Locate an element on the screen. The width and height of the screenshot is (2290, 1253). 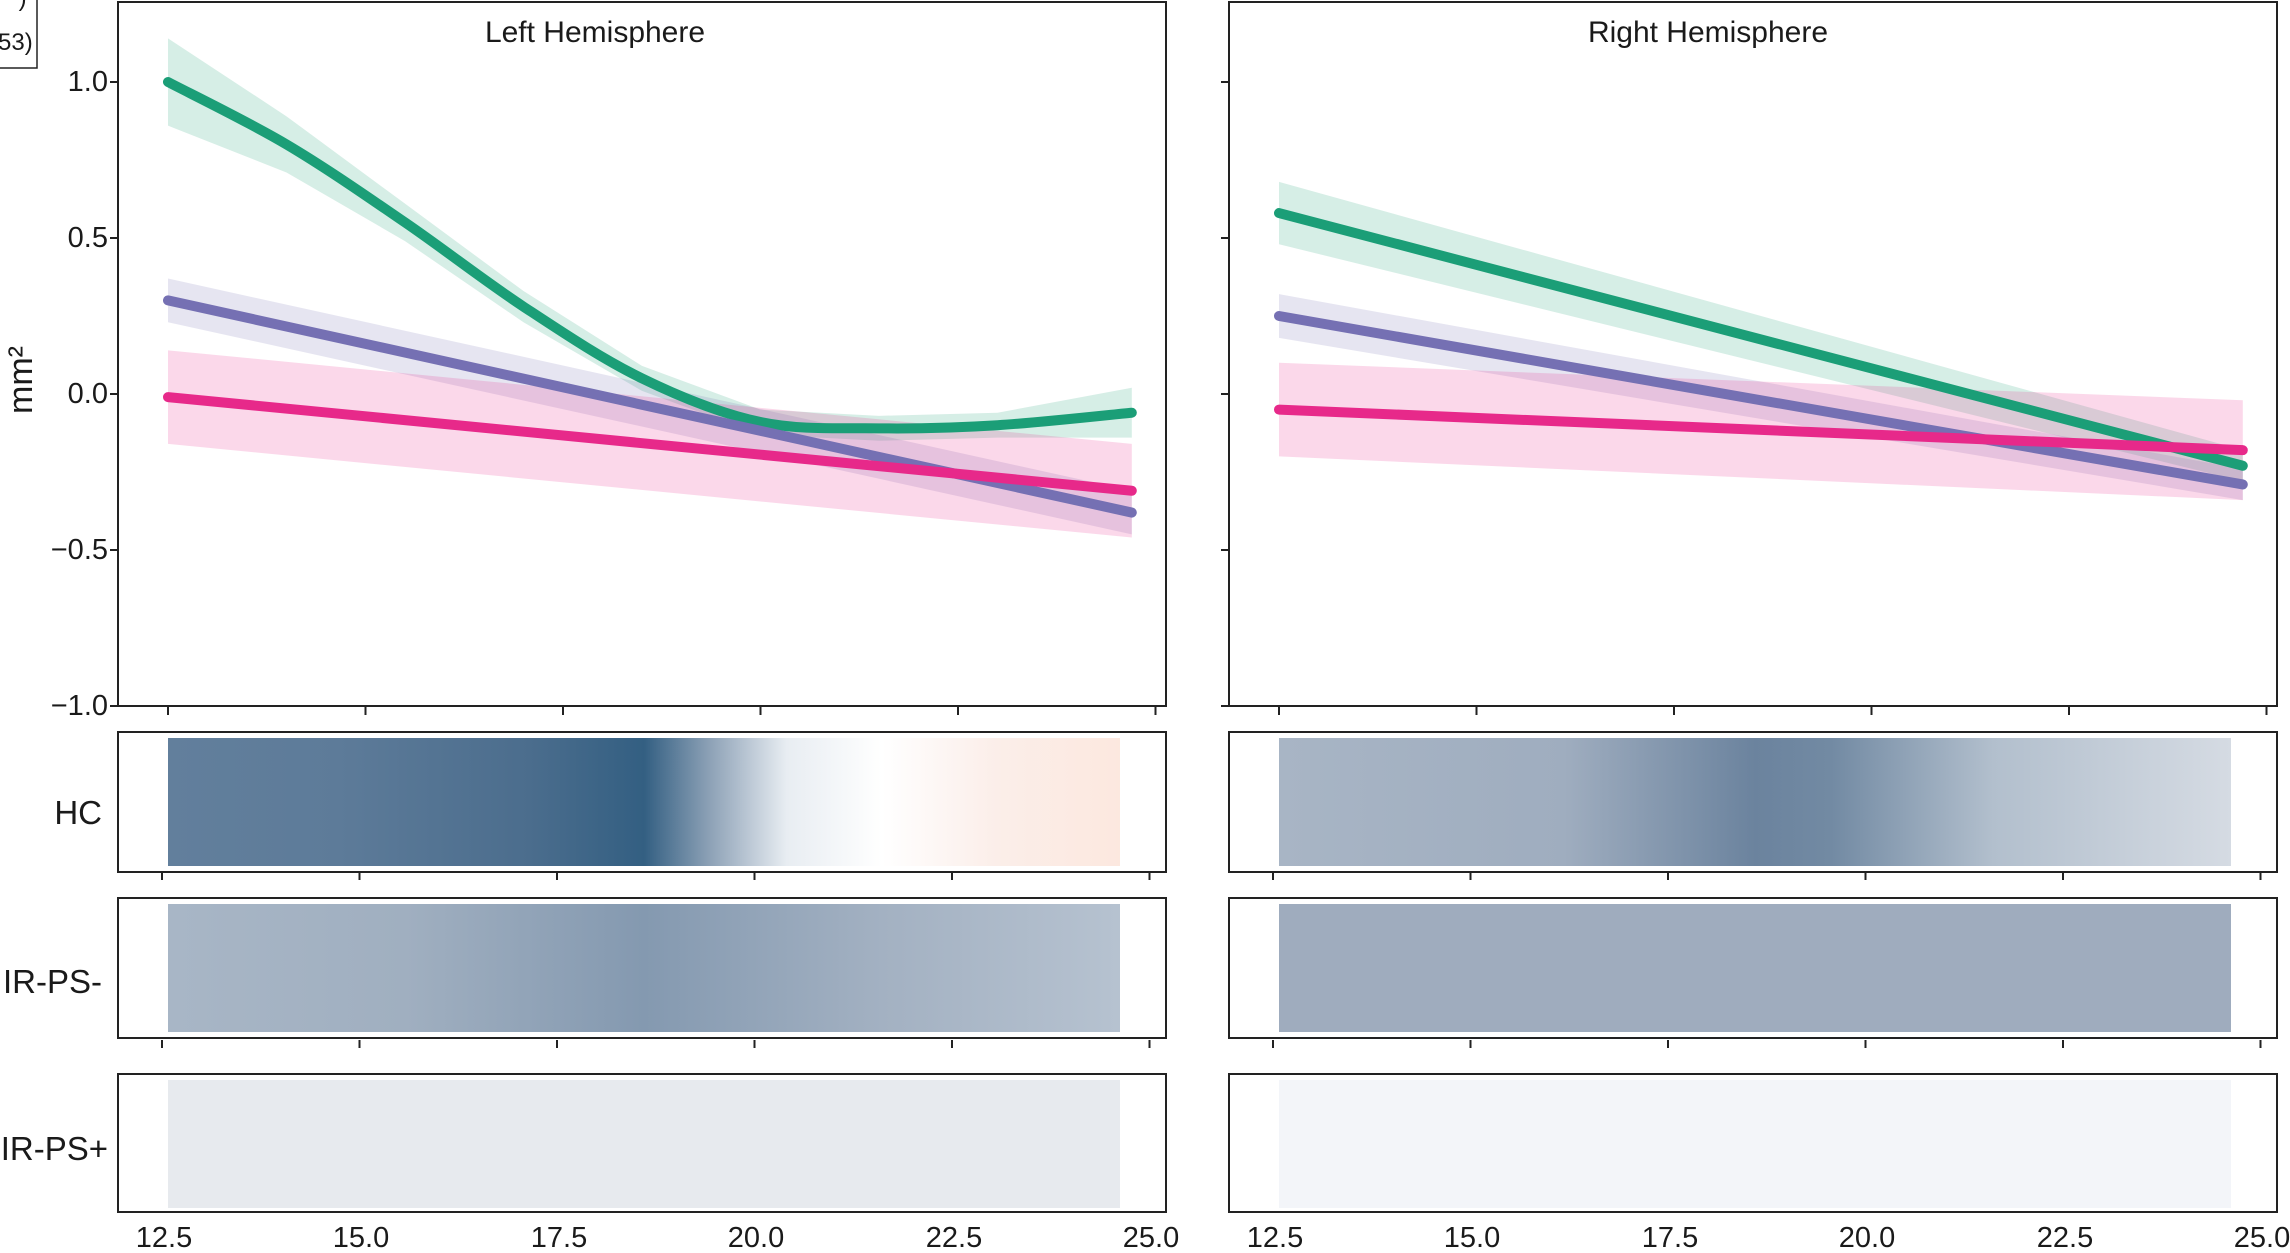
x-tick-labels-right: 12.5 15.0 17.5 20.0 22.5 25.0 is located at coordinates (1768, 1237).